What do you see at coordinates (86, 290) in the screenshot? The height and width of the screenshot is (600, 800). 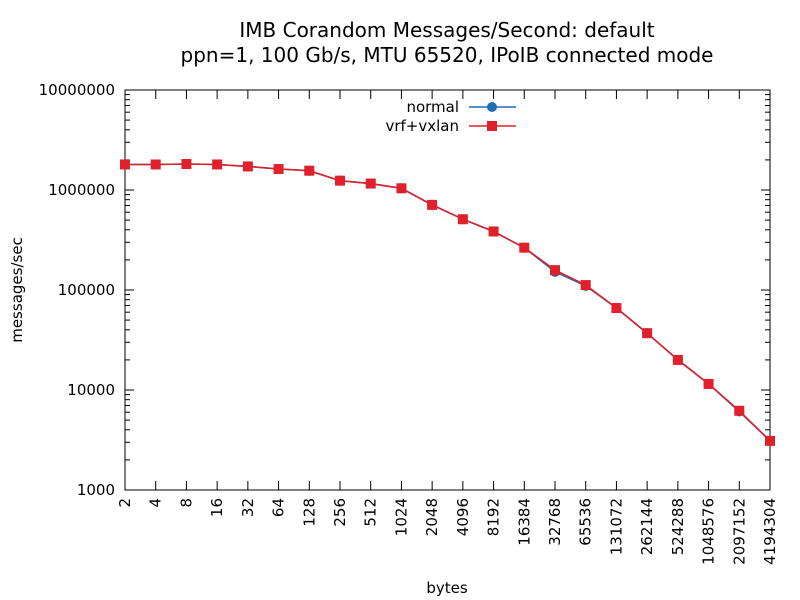 I see `y-tick-label: 100000` at bounding box center [86, 290].